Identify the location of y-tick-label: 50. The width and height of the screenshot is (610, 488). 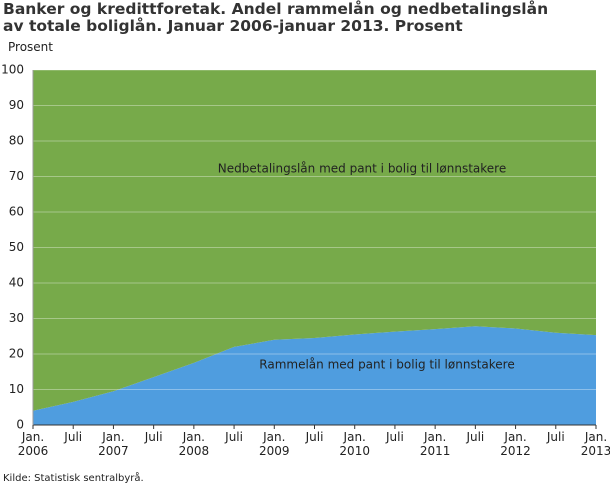
(16, 247).